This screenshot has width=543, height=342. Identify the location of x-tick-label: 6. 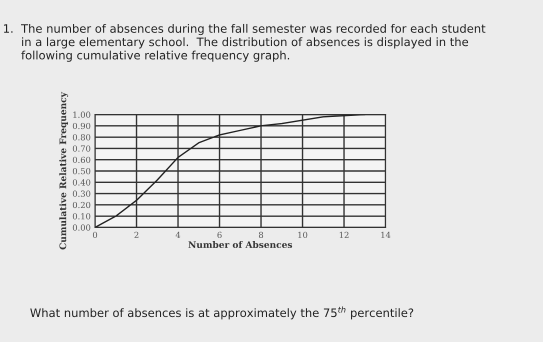
(219, 235).